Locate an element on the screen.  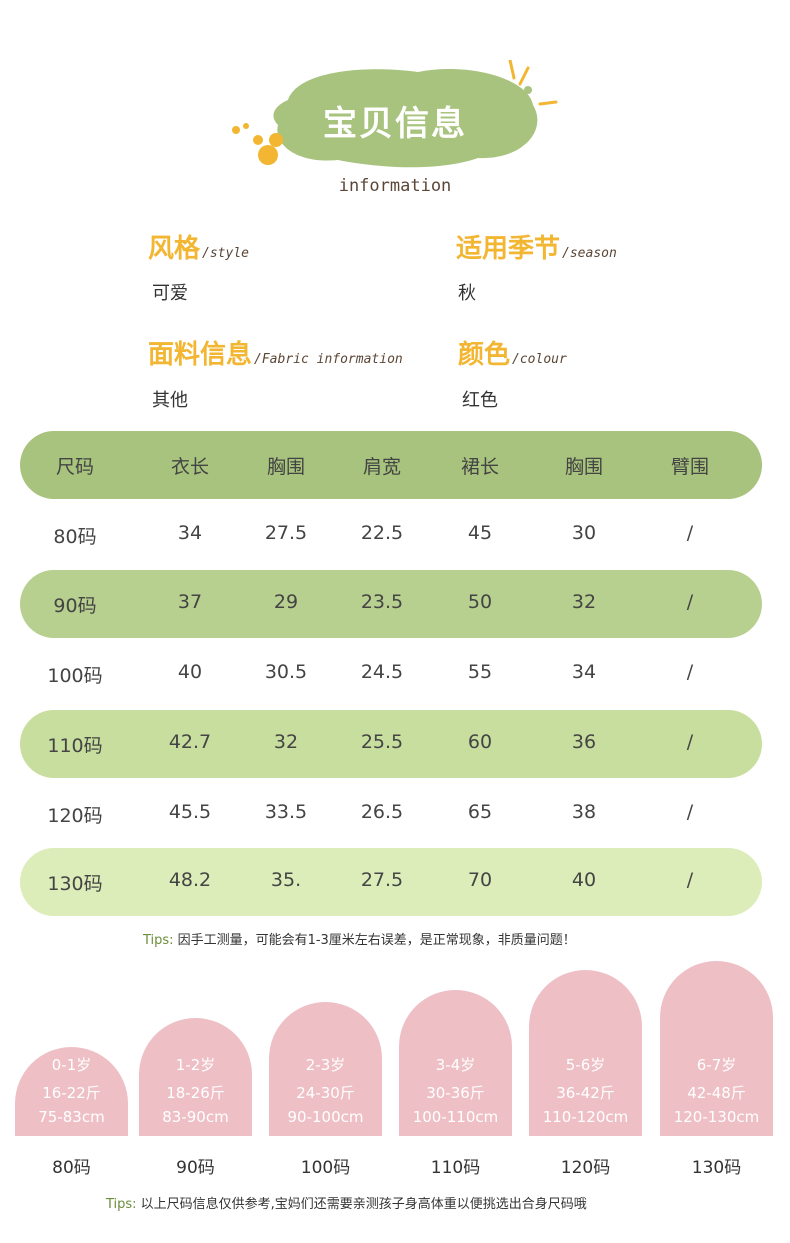
age-size-label: 120码 is located at coordinates (585, 1168).